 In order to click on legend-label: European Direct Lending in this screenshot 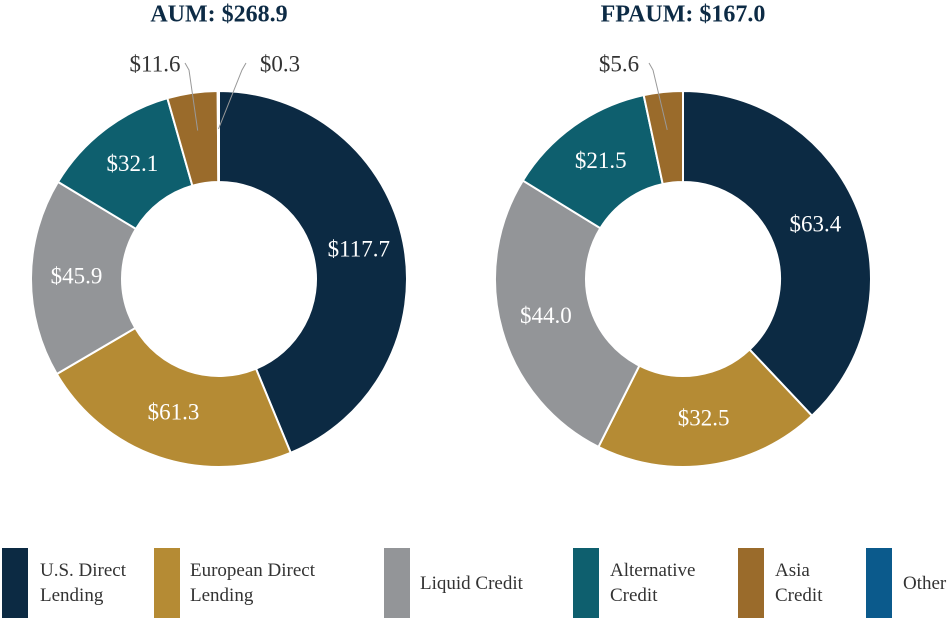, I will do `click(253, 583)`.